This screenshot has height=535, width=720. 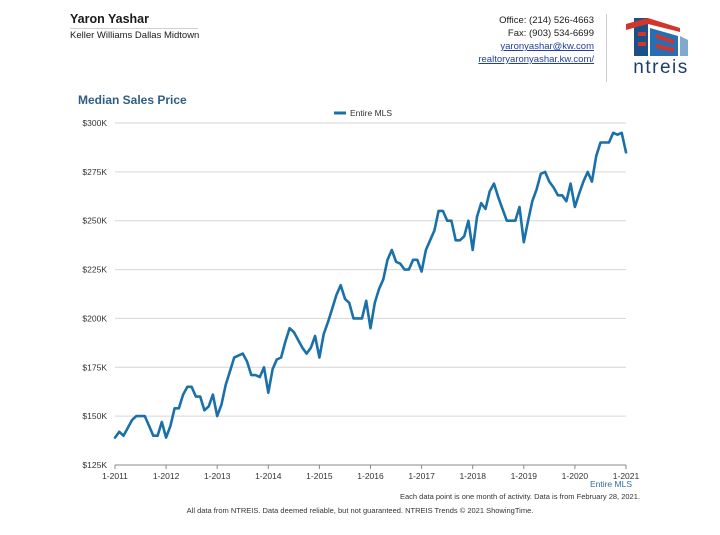 I want to click on agent-company: Keller Williams Dallas Midtown, so click(x=135, y=35).